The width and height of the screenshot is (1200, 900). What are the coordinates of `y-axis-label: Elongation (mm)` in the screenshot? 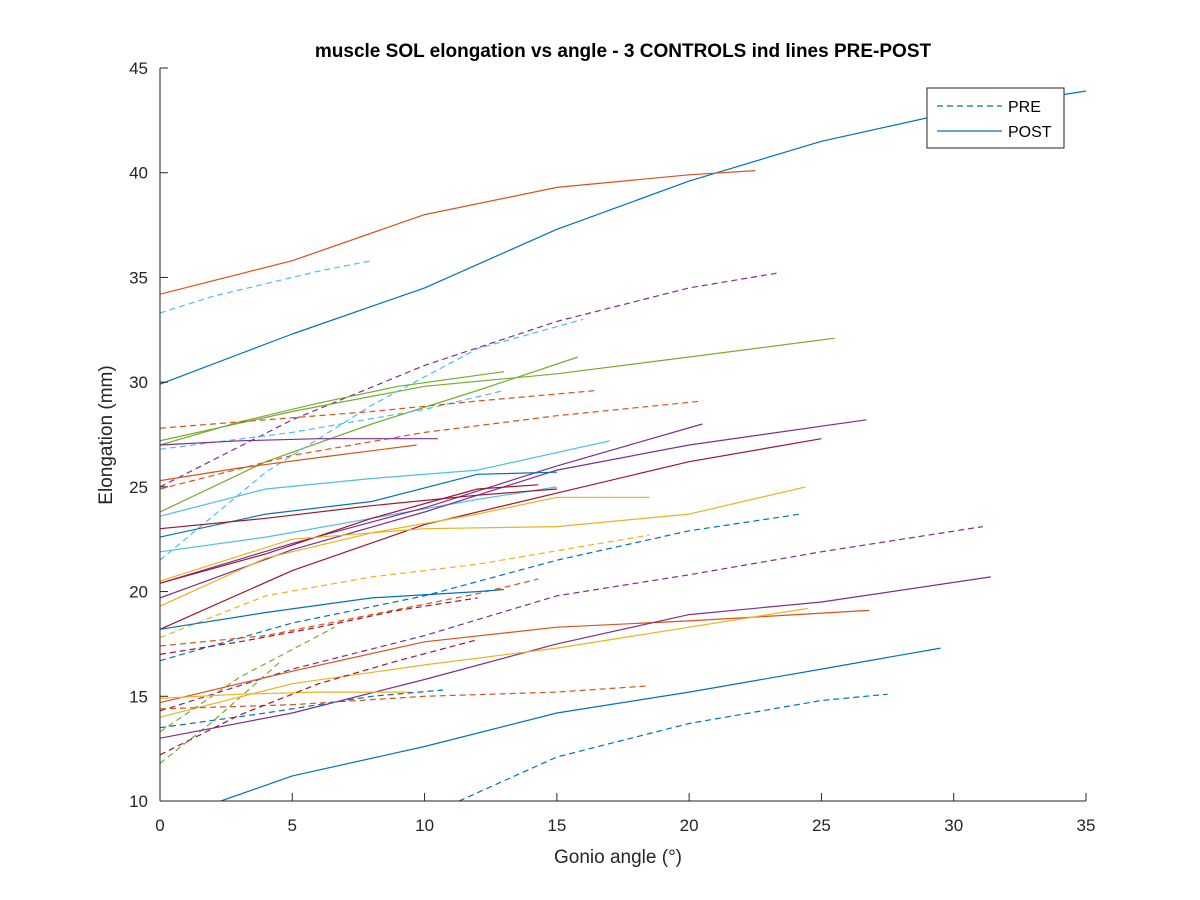 It's located at (106, 434).